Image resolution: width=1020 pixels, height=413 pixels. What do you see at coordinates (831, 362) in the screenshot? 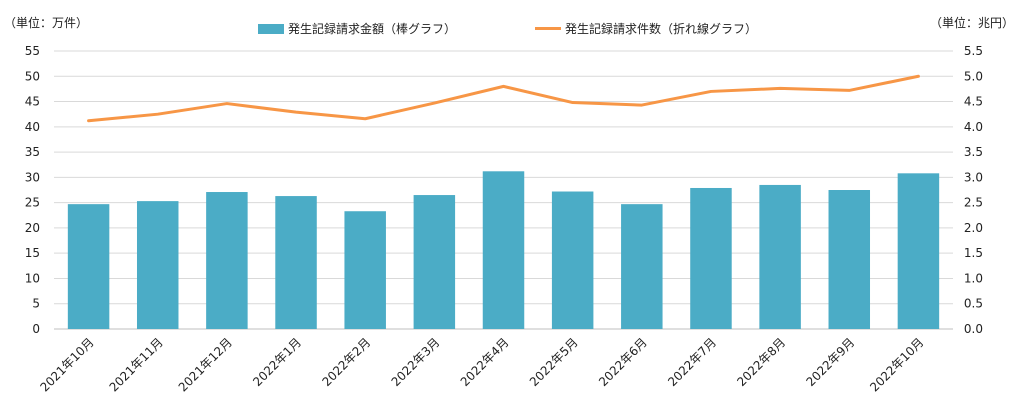
I see `x-axis-tick-label: 2022年9月` at bounding box center [831, 362].